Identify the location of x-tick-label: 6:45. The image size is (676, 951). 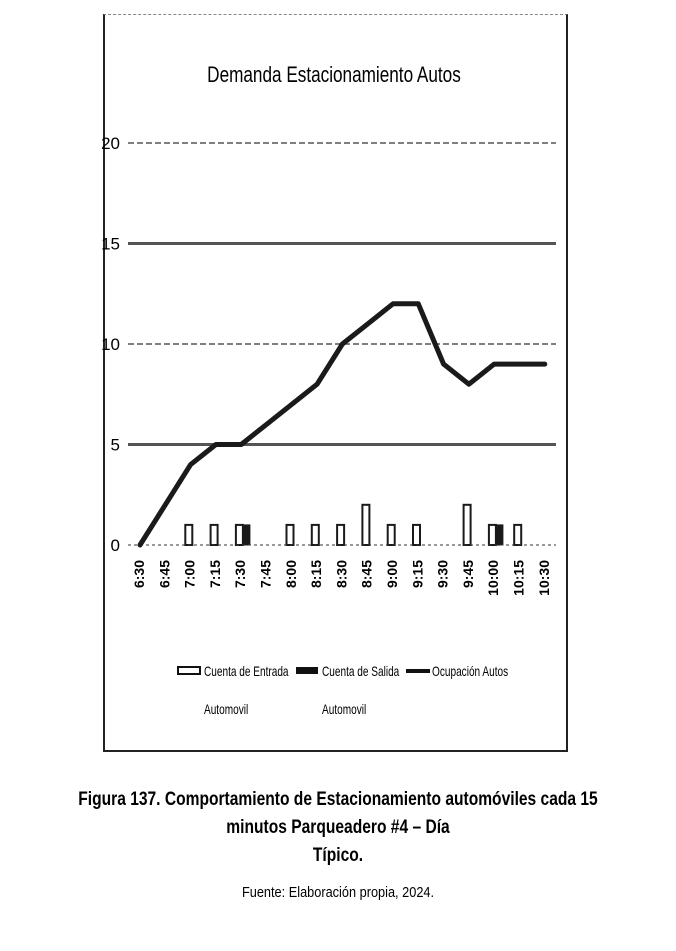
(164, 574).